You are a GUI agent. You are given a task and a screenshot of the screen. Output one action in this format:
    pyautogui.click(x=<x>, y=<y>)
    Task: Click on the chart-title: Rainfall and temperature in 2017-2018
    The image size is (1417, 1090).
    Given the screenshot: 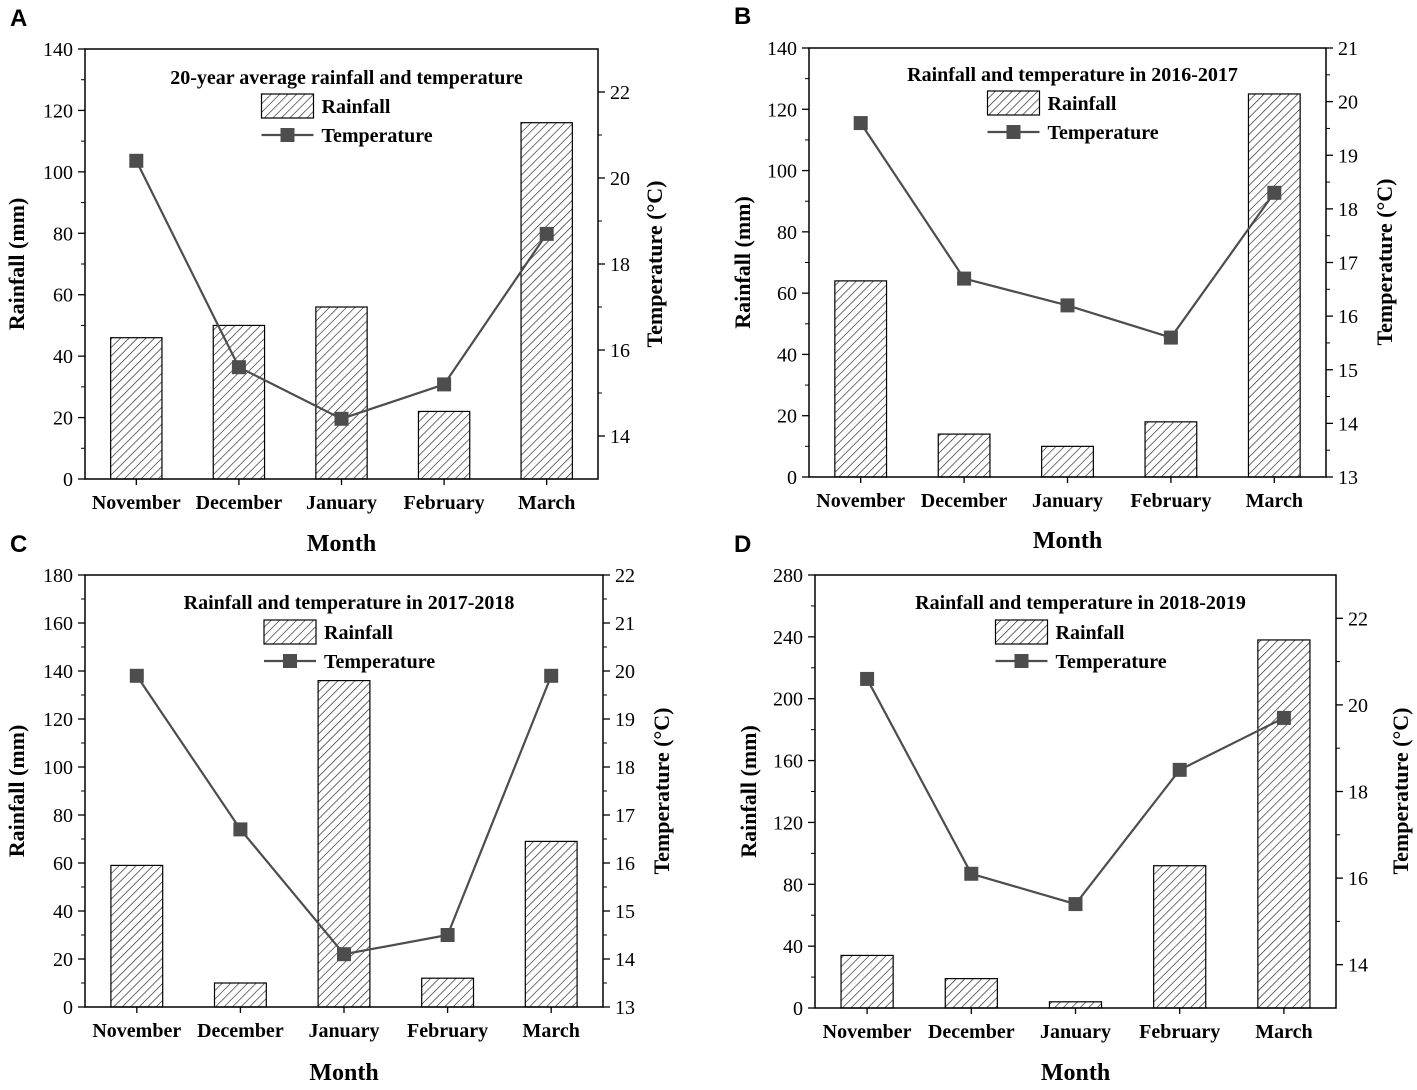 What is the action you would take?
    pyautogui.click(x=349, y=603)
    